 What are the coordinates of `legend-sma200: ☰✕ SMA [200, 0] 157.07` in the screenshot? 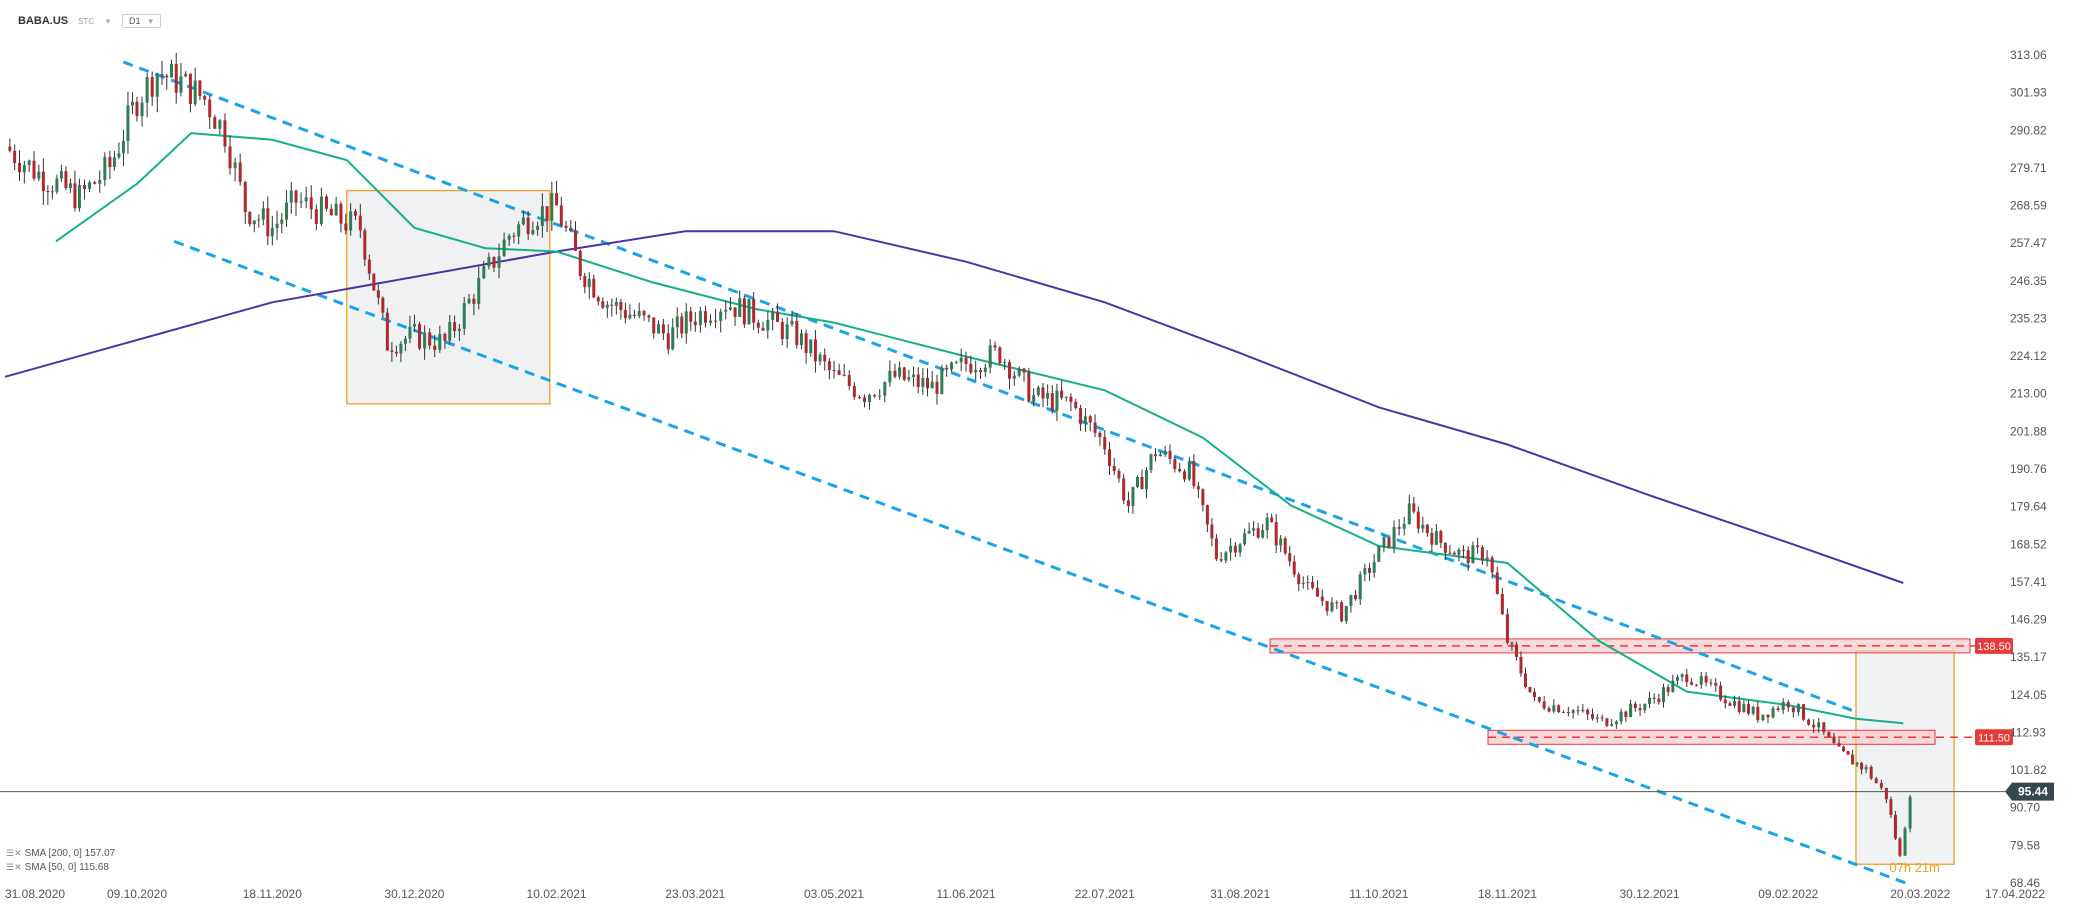 It's located at (60, 853).